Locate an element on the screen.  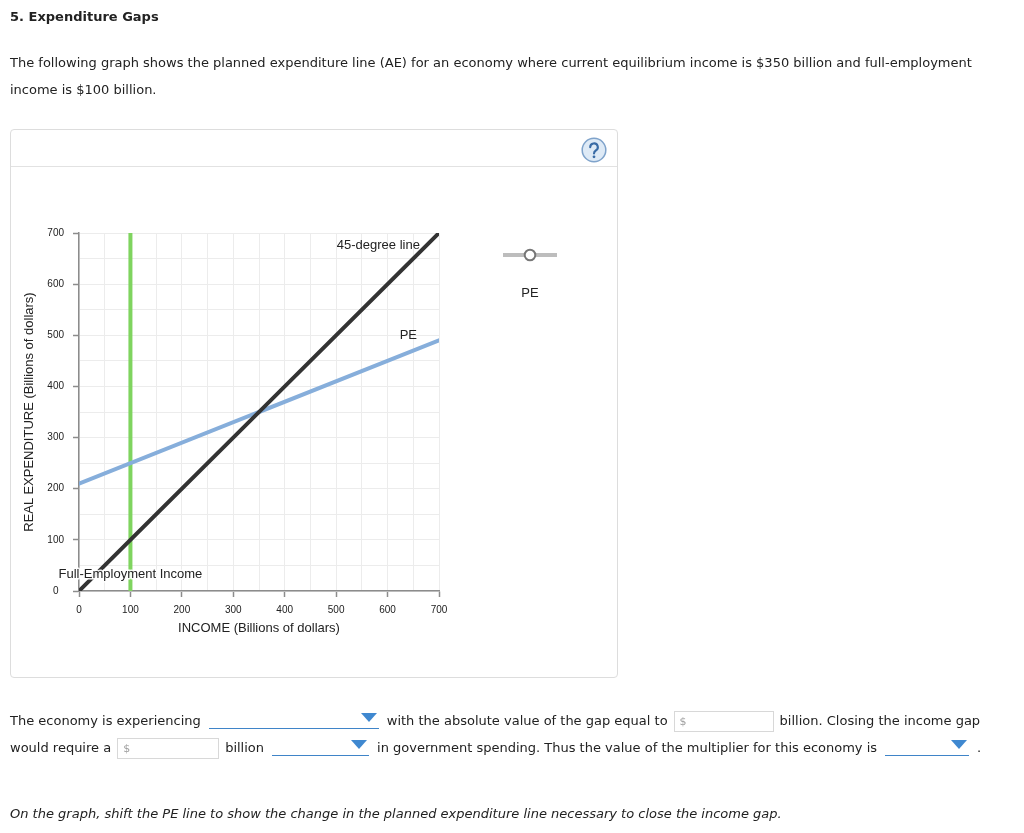
text: in government spending. Thus the value of the multiplier for this economy is is located at coordinates (627, 747).